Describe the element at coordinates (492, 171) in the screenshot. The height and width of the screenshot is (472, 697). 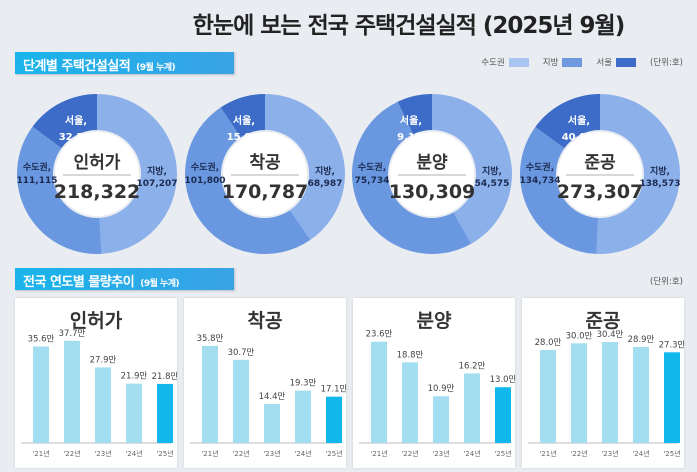
I see `local-label: 지방,` at that location.